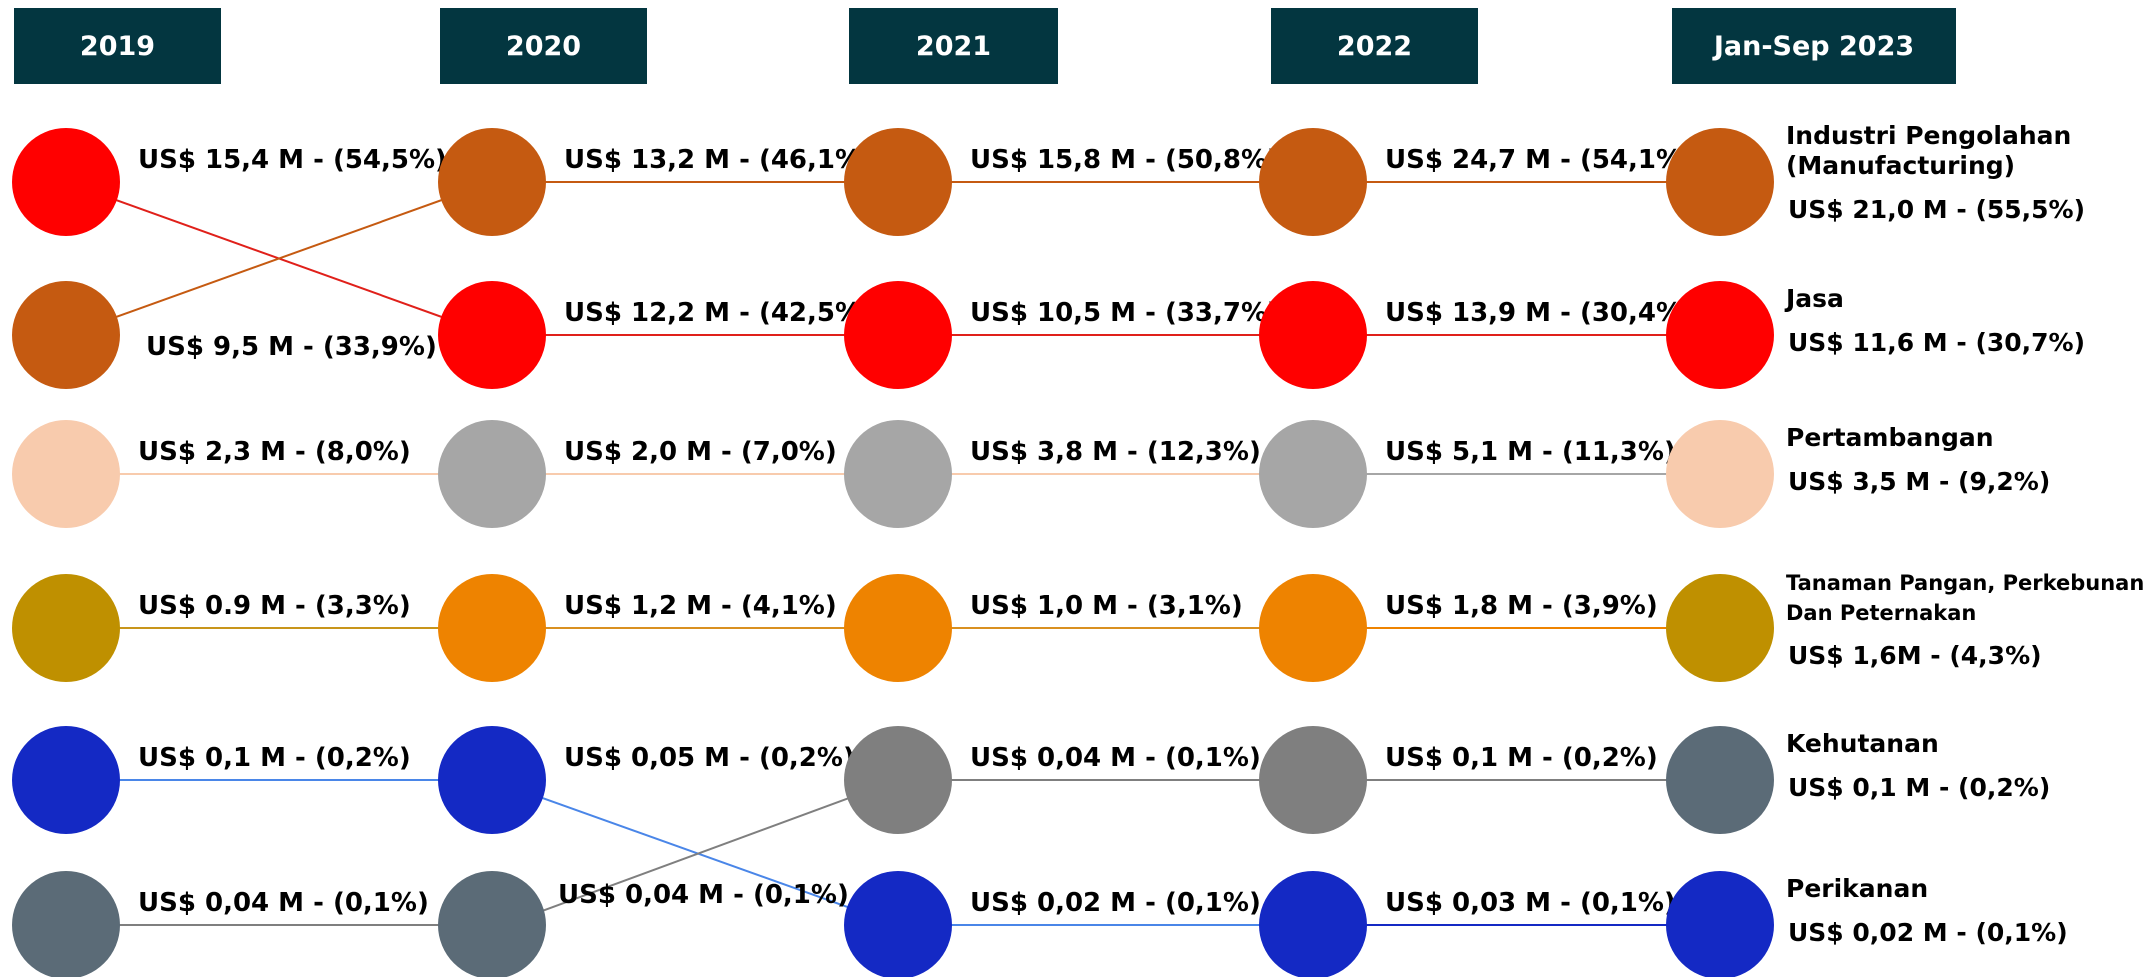  Describe the element at coordinates (1530, 903) in the screenshot. I see `value-label: US$ 0,03 M - (0,1%)` at that location.